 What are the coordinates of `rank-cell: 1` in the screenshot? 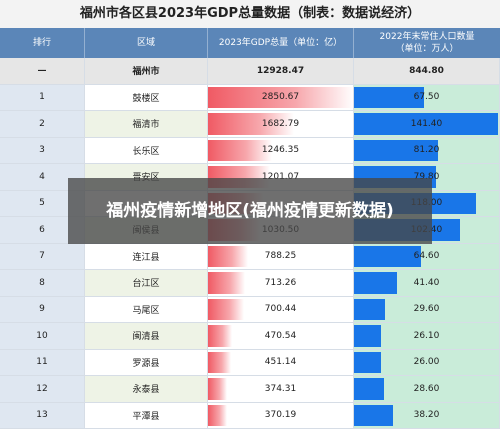 It's located at (42, 98).